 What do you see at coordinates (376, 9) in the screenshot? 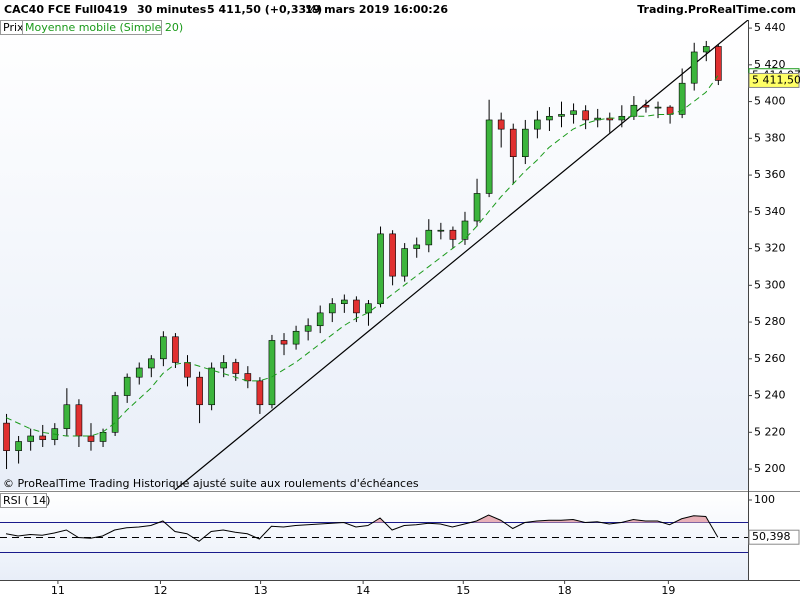
I see `datetime: 19 mars 2019 16:00:26` at bounding box center [376, 9].